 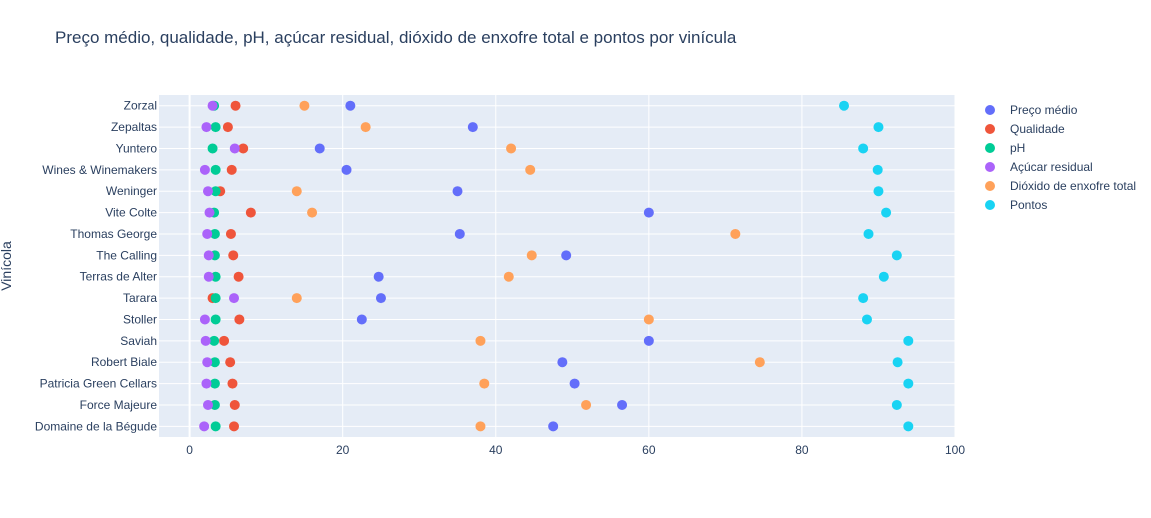 What do you see at coordinates (1005, 148) in the screenshot?
I see `legend-item: pH` at bounding box center [1005, 148].